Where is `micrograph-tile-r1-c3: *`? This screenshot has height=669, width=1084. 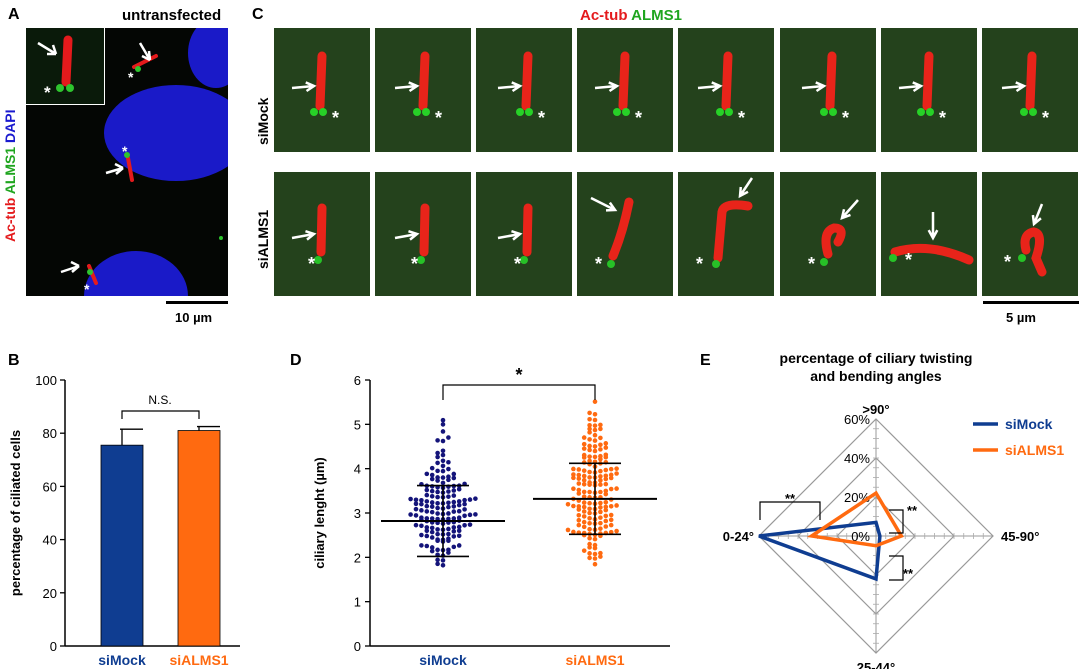 micrograph-tile-r1-c3: * is located at coordinates (524, 90).